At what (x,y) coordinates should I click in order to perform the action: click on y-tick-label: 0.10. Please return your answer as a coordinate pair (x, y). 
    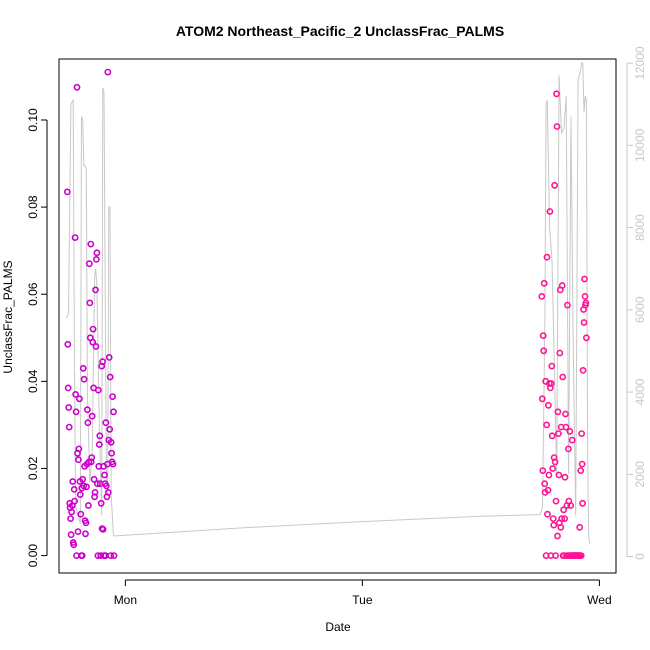
    Looking at the image, I should click on (33, 120).